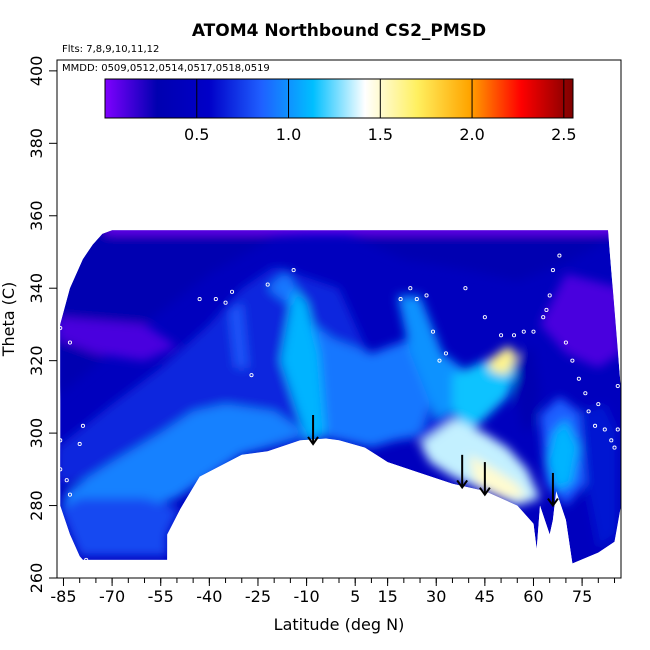 Image resolution: width=650 pixels, height=650 pixels. What do you see at coordinates (36, 288) in the screenshot?
I see `y-tick-label: 340` at bounding box center [36, 288].